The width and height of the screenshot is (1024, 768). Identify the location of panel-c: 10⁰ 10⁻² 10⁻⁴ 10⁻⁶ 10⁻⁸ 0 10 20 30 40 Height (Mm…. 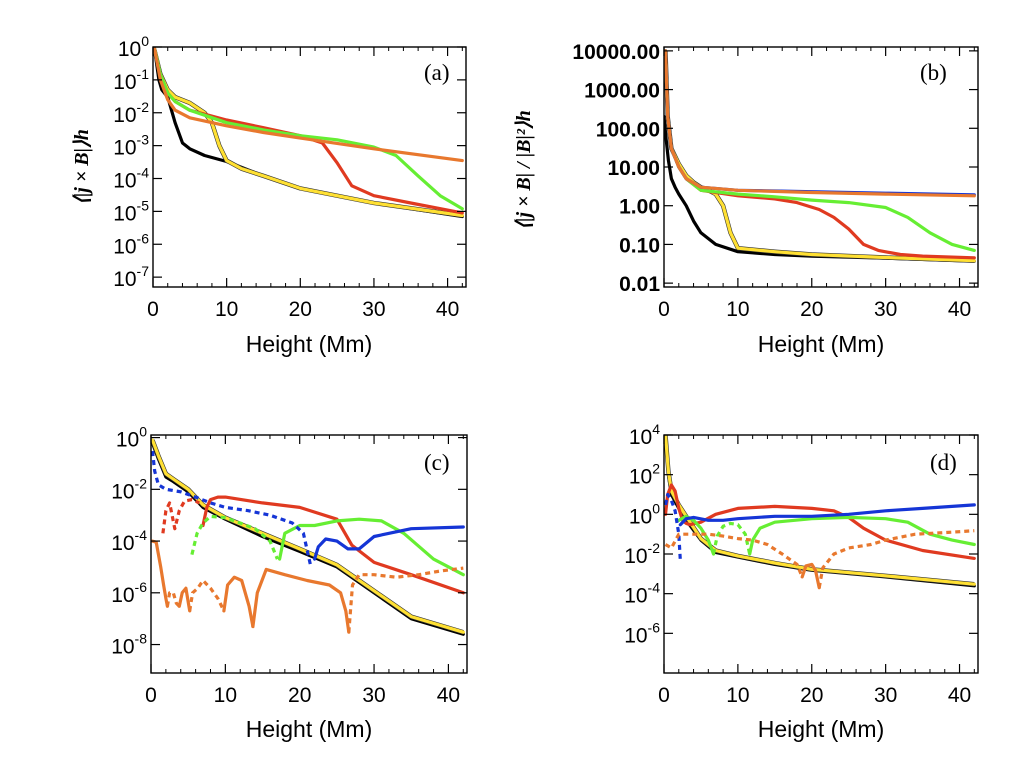
(289, 583).